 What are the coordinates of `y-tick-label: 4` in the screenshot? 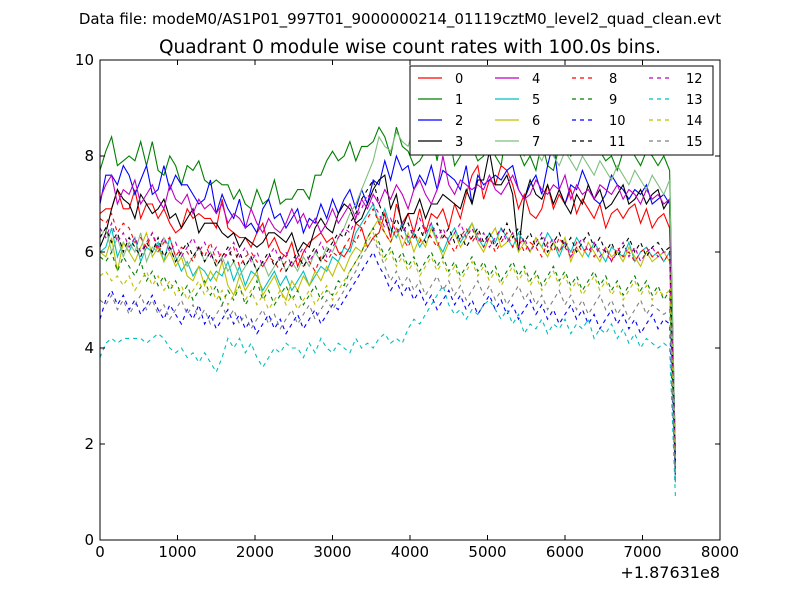 It's located at (89, 348).